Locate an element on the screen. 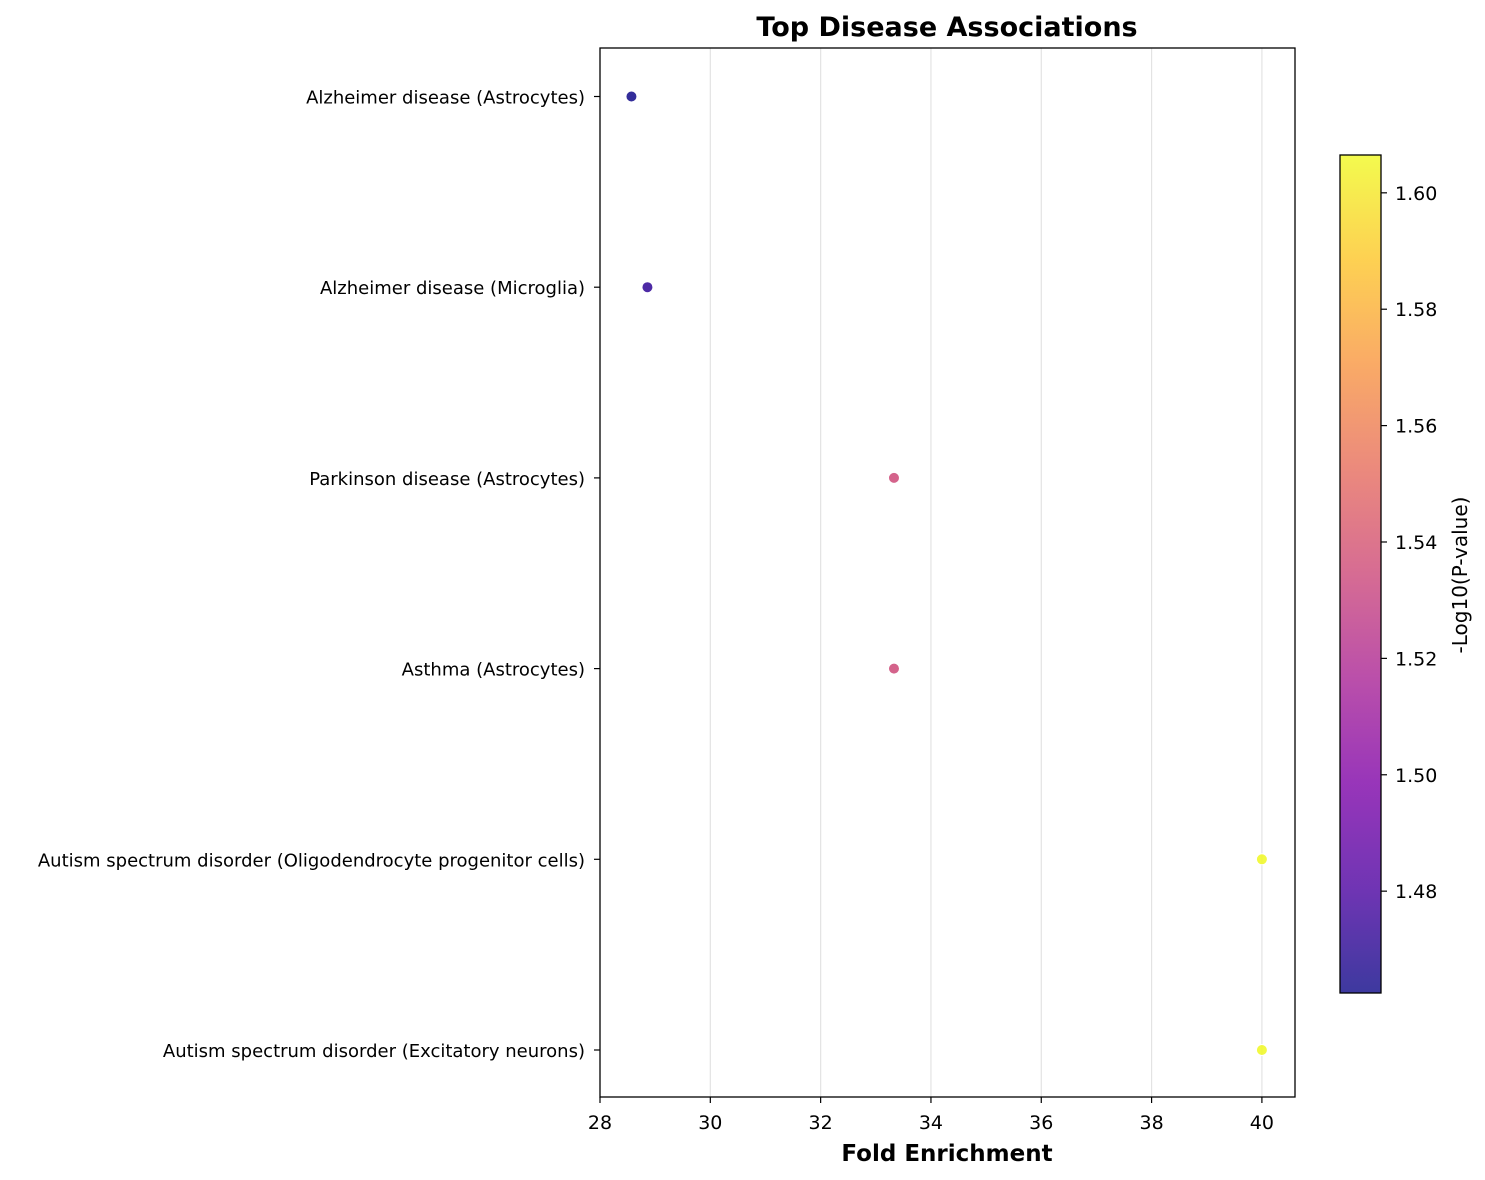 The width and height of the screenshot is (1485, 1180). x-tick-label: 28 is located at coordinates (600, 1123).